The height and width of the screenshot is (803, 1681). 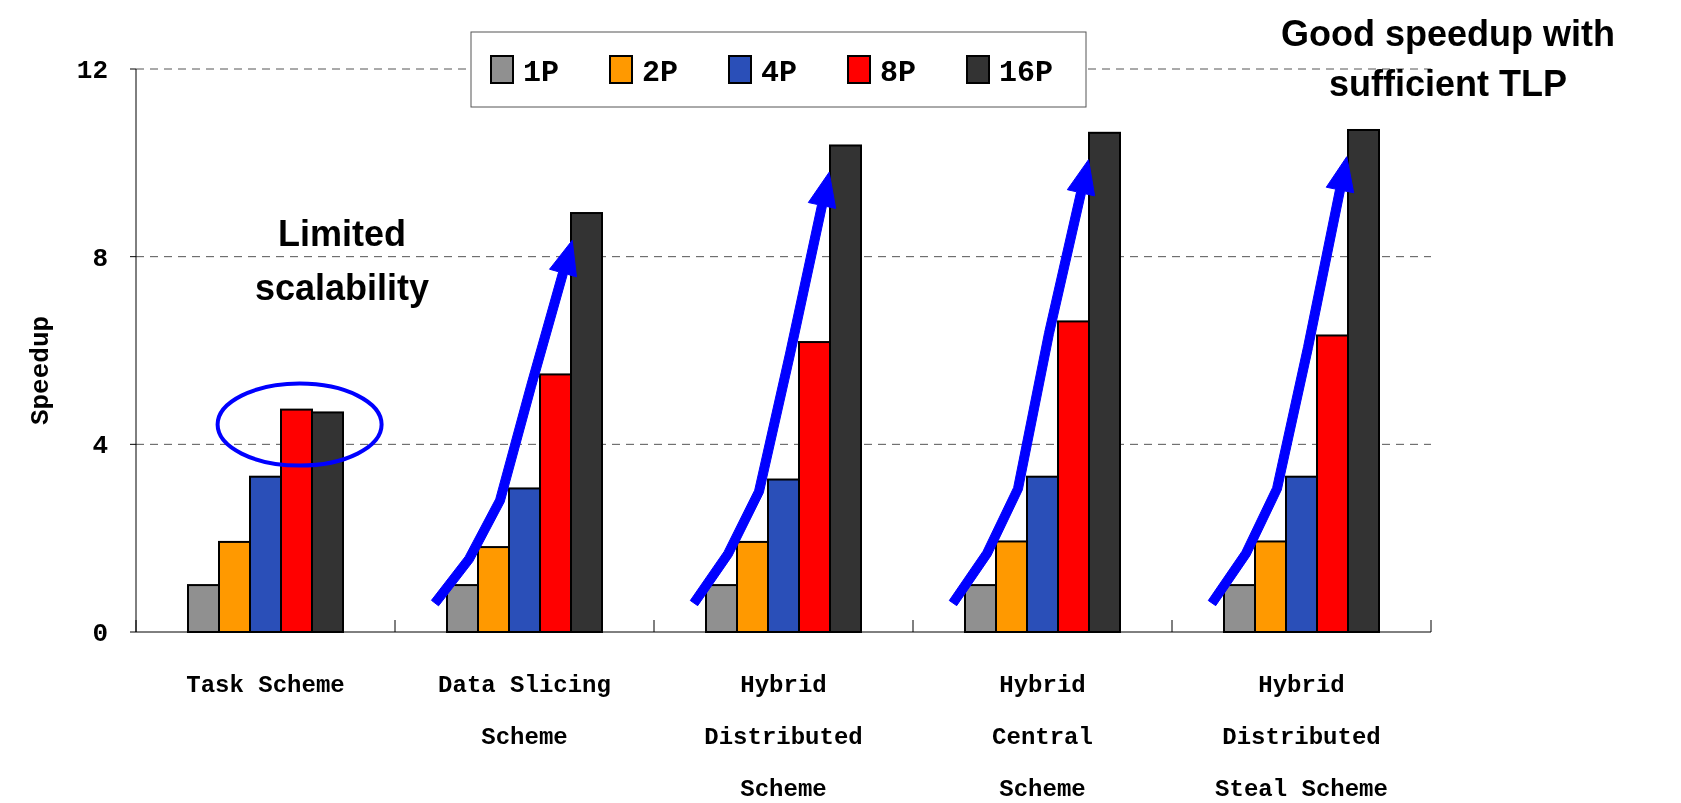 What do you see at coordinates (92, 71) in the screenshot?
I see `y-tick-label: 12` at bounding box center [92, 71].